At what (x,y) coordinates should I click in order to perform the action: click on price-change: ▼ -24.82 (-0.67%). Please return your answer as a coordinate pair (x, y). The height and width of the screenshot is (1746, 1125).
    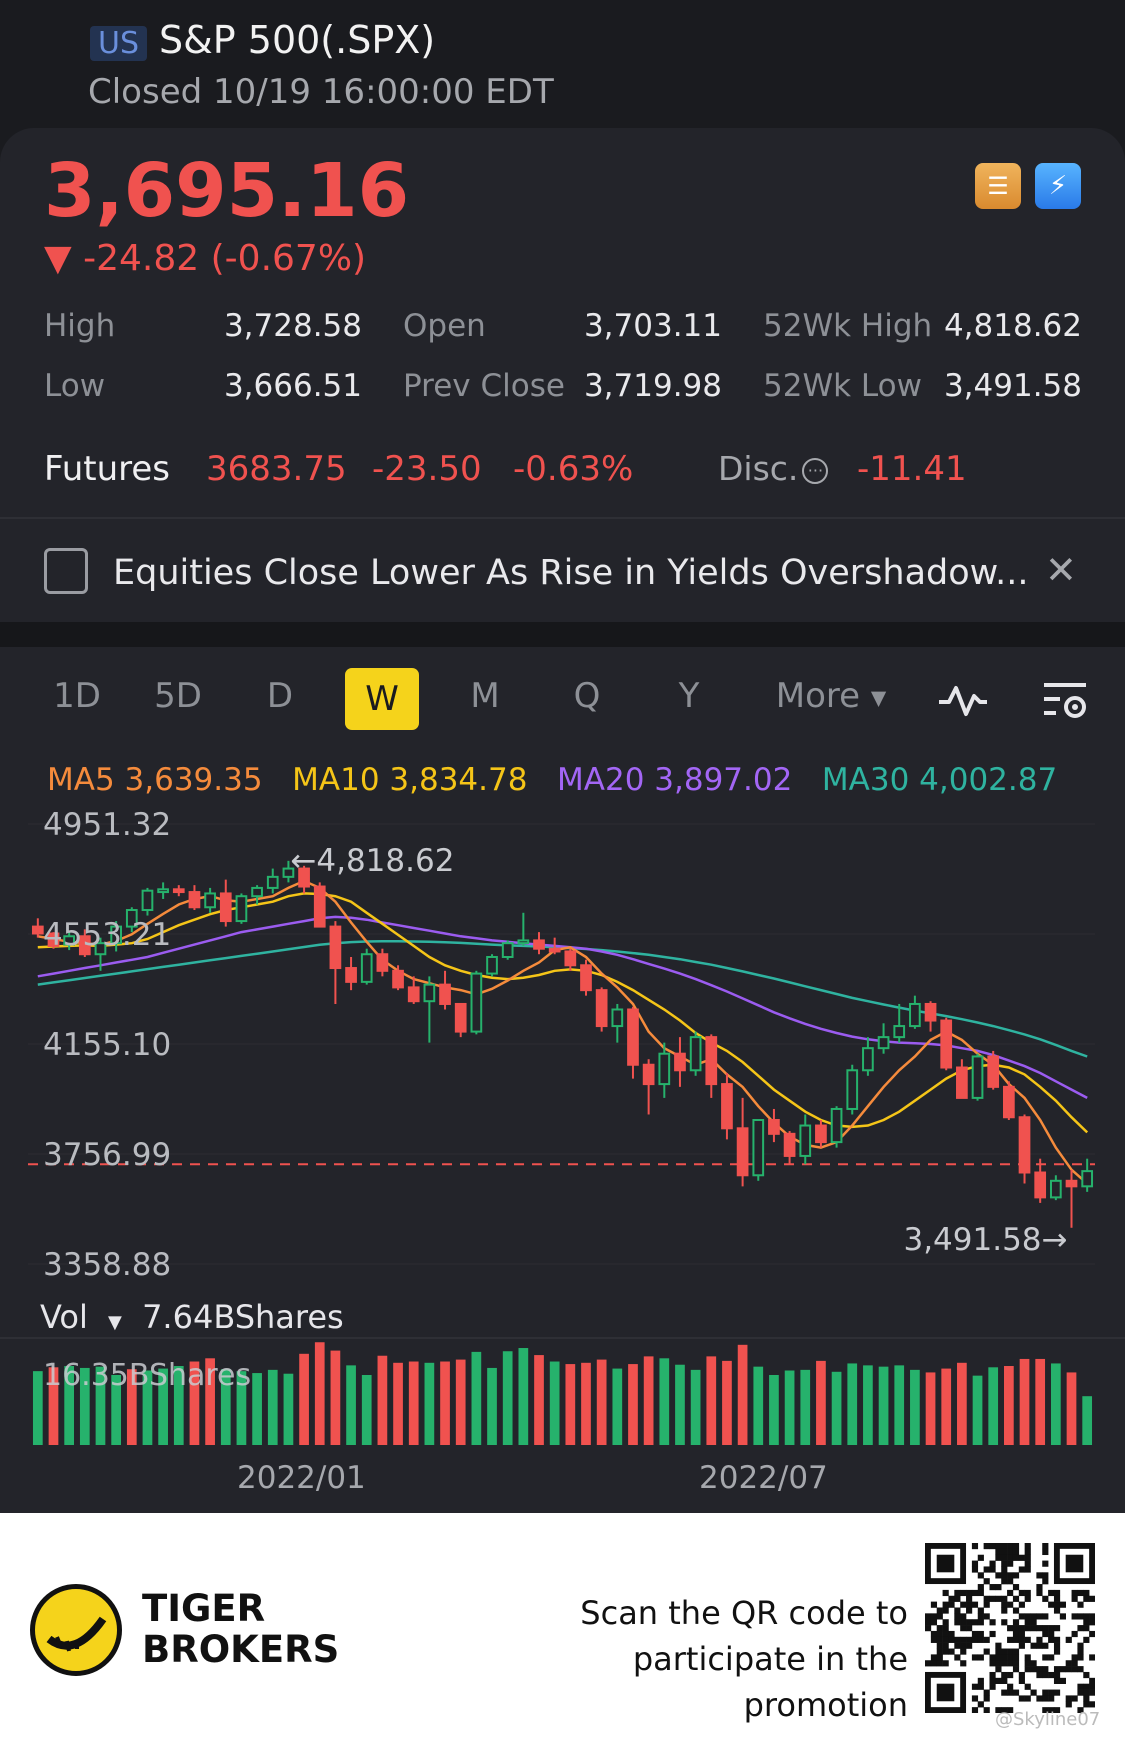
    Looking at the image, I should click on (205, 258).